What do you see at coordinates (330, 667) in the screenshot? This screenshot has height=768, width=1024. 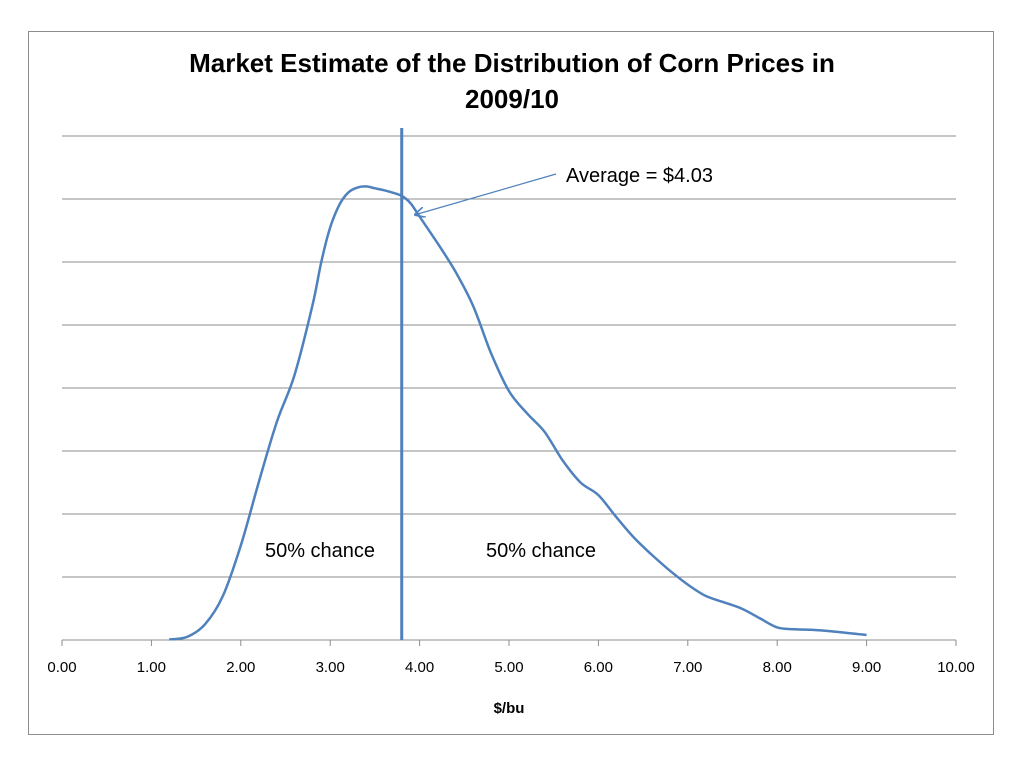 I see `x-tick-label-3: 3.00` at bounding box center [330, 667].